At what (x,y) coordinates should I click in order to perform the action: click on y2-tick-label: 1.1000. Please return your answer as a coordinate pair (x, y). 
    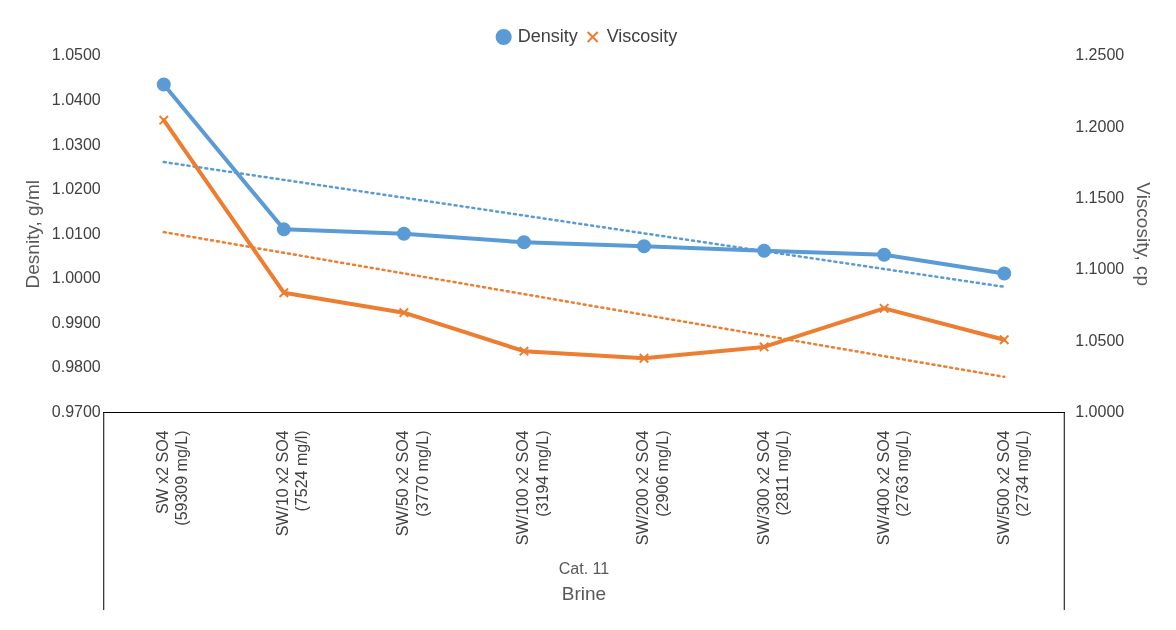
    Looking at the image, I should click on (1100, 269).